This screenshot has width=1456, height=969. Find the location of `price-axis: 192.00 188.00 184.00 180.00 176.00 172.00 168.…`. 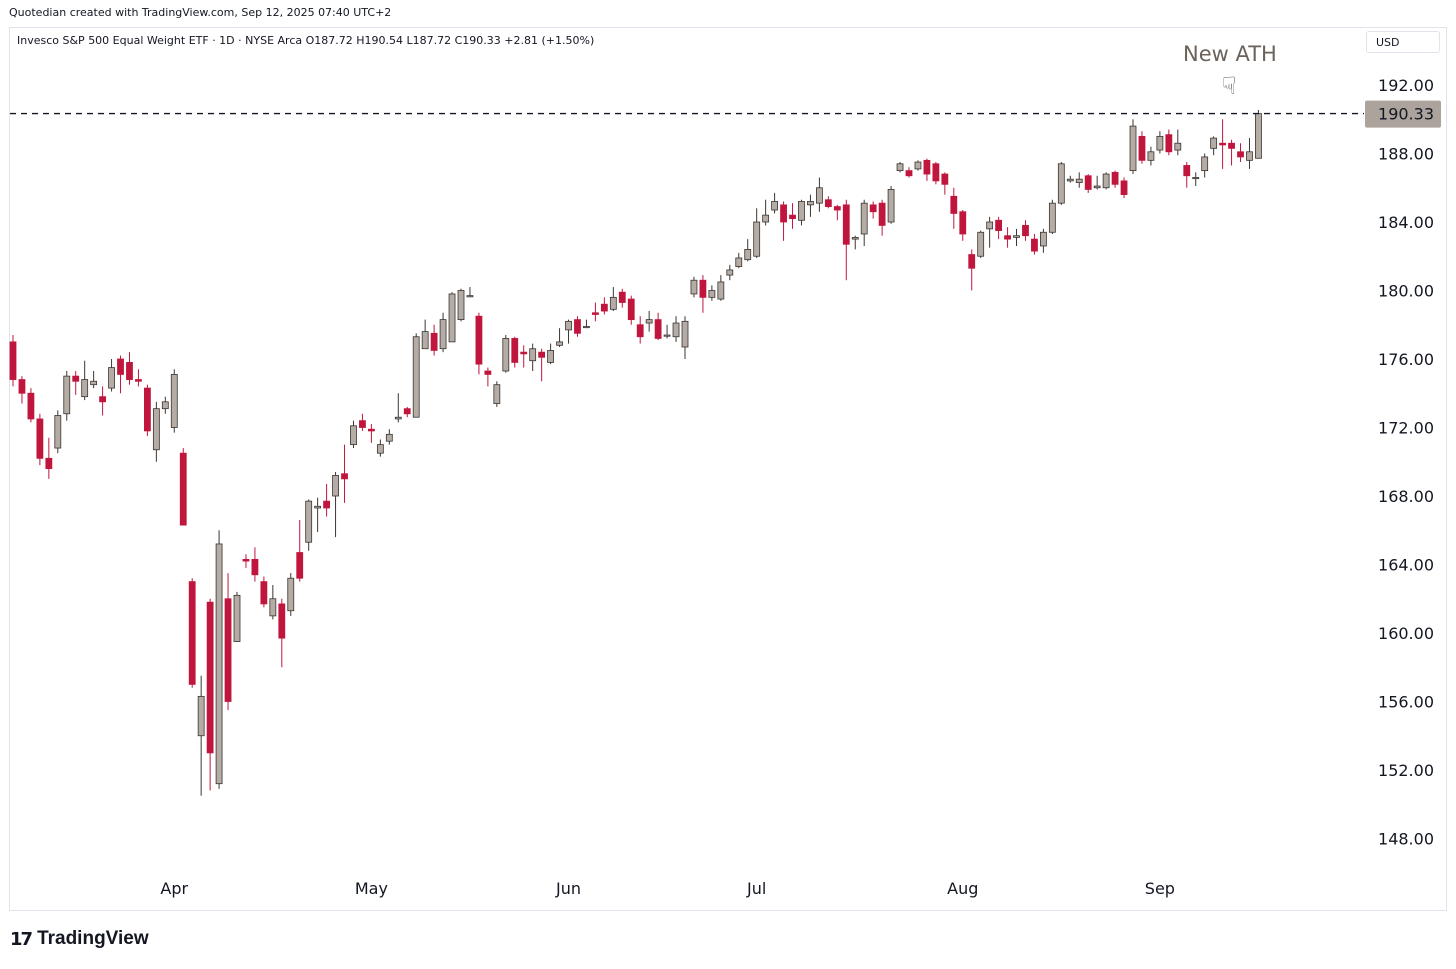

price-axis: 192.00 188.00 184.00 180.00 176.00 172.00 168.… is located at coordinates (1406, 462).